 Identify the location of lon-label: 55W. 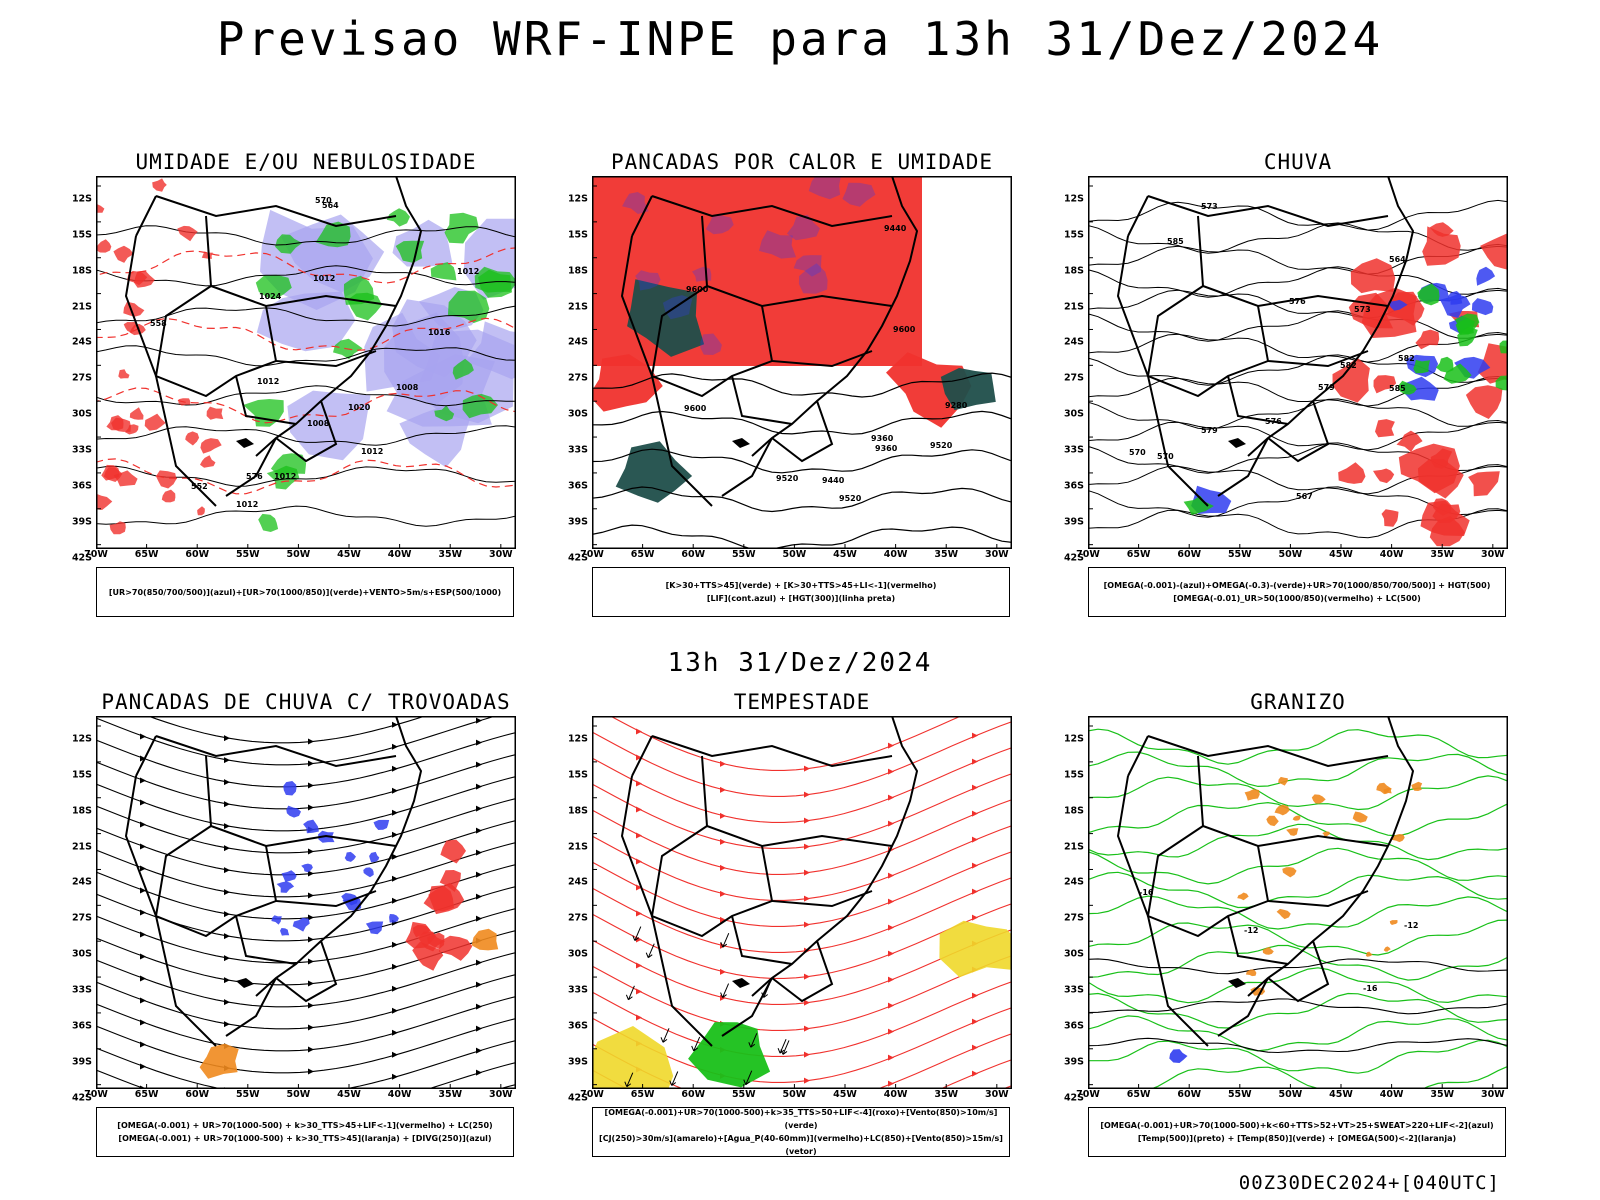
(1239, 554).